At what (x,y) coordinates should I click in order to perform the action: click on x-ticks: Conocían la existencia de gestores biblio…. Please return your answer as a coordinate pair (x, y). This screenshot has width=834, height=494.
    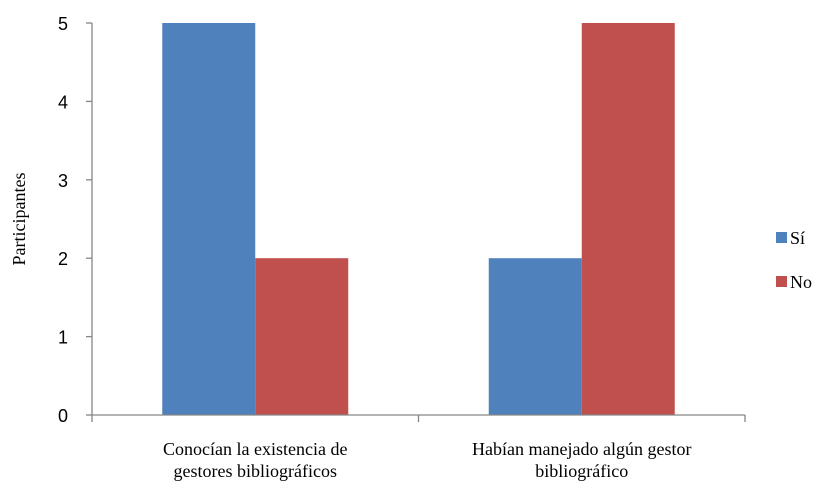
    Looking at the image, I should click on (418, 448).